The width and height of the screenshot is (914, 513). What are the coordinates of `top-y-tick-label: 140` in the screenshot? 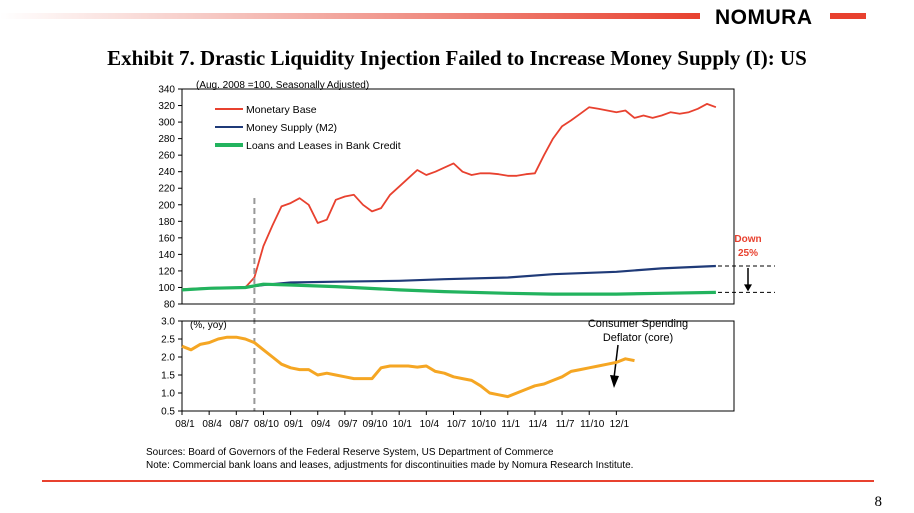 It's located at (166, 255).